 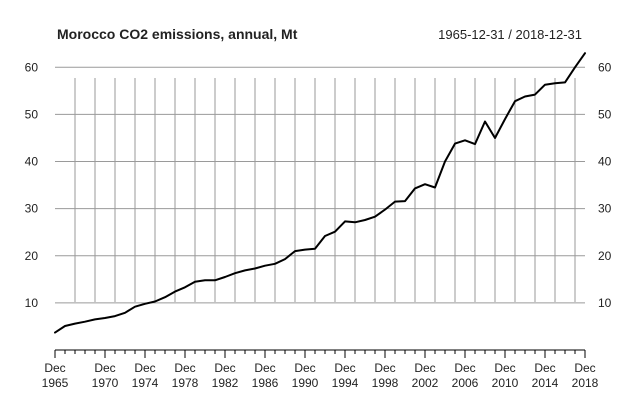 What do you see at coordinates (605, 209) in the screenshot?
I see `y-tick-label-right: 30` at bounding box center [605, 209].